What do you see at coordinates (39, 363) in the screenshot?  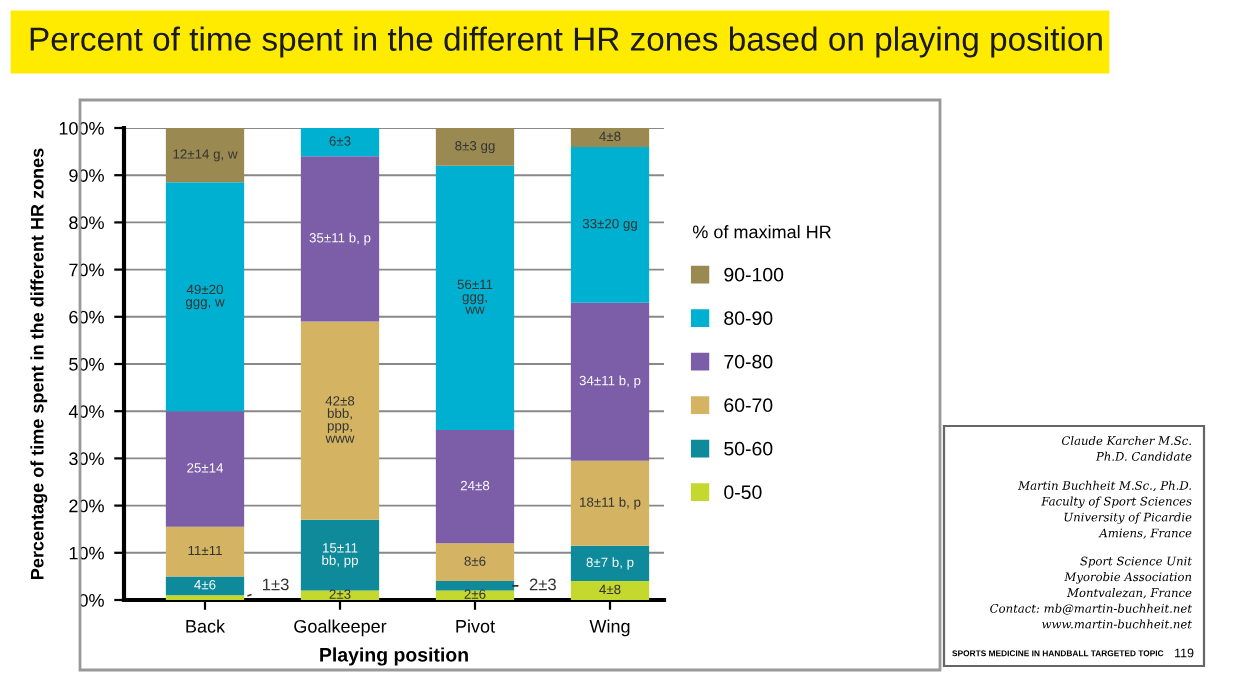 I see `y-axis-title: Percentage of time spent in the different HR zones` at bounding box center [39, 363].